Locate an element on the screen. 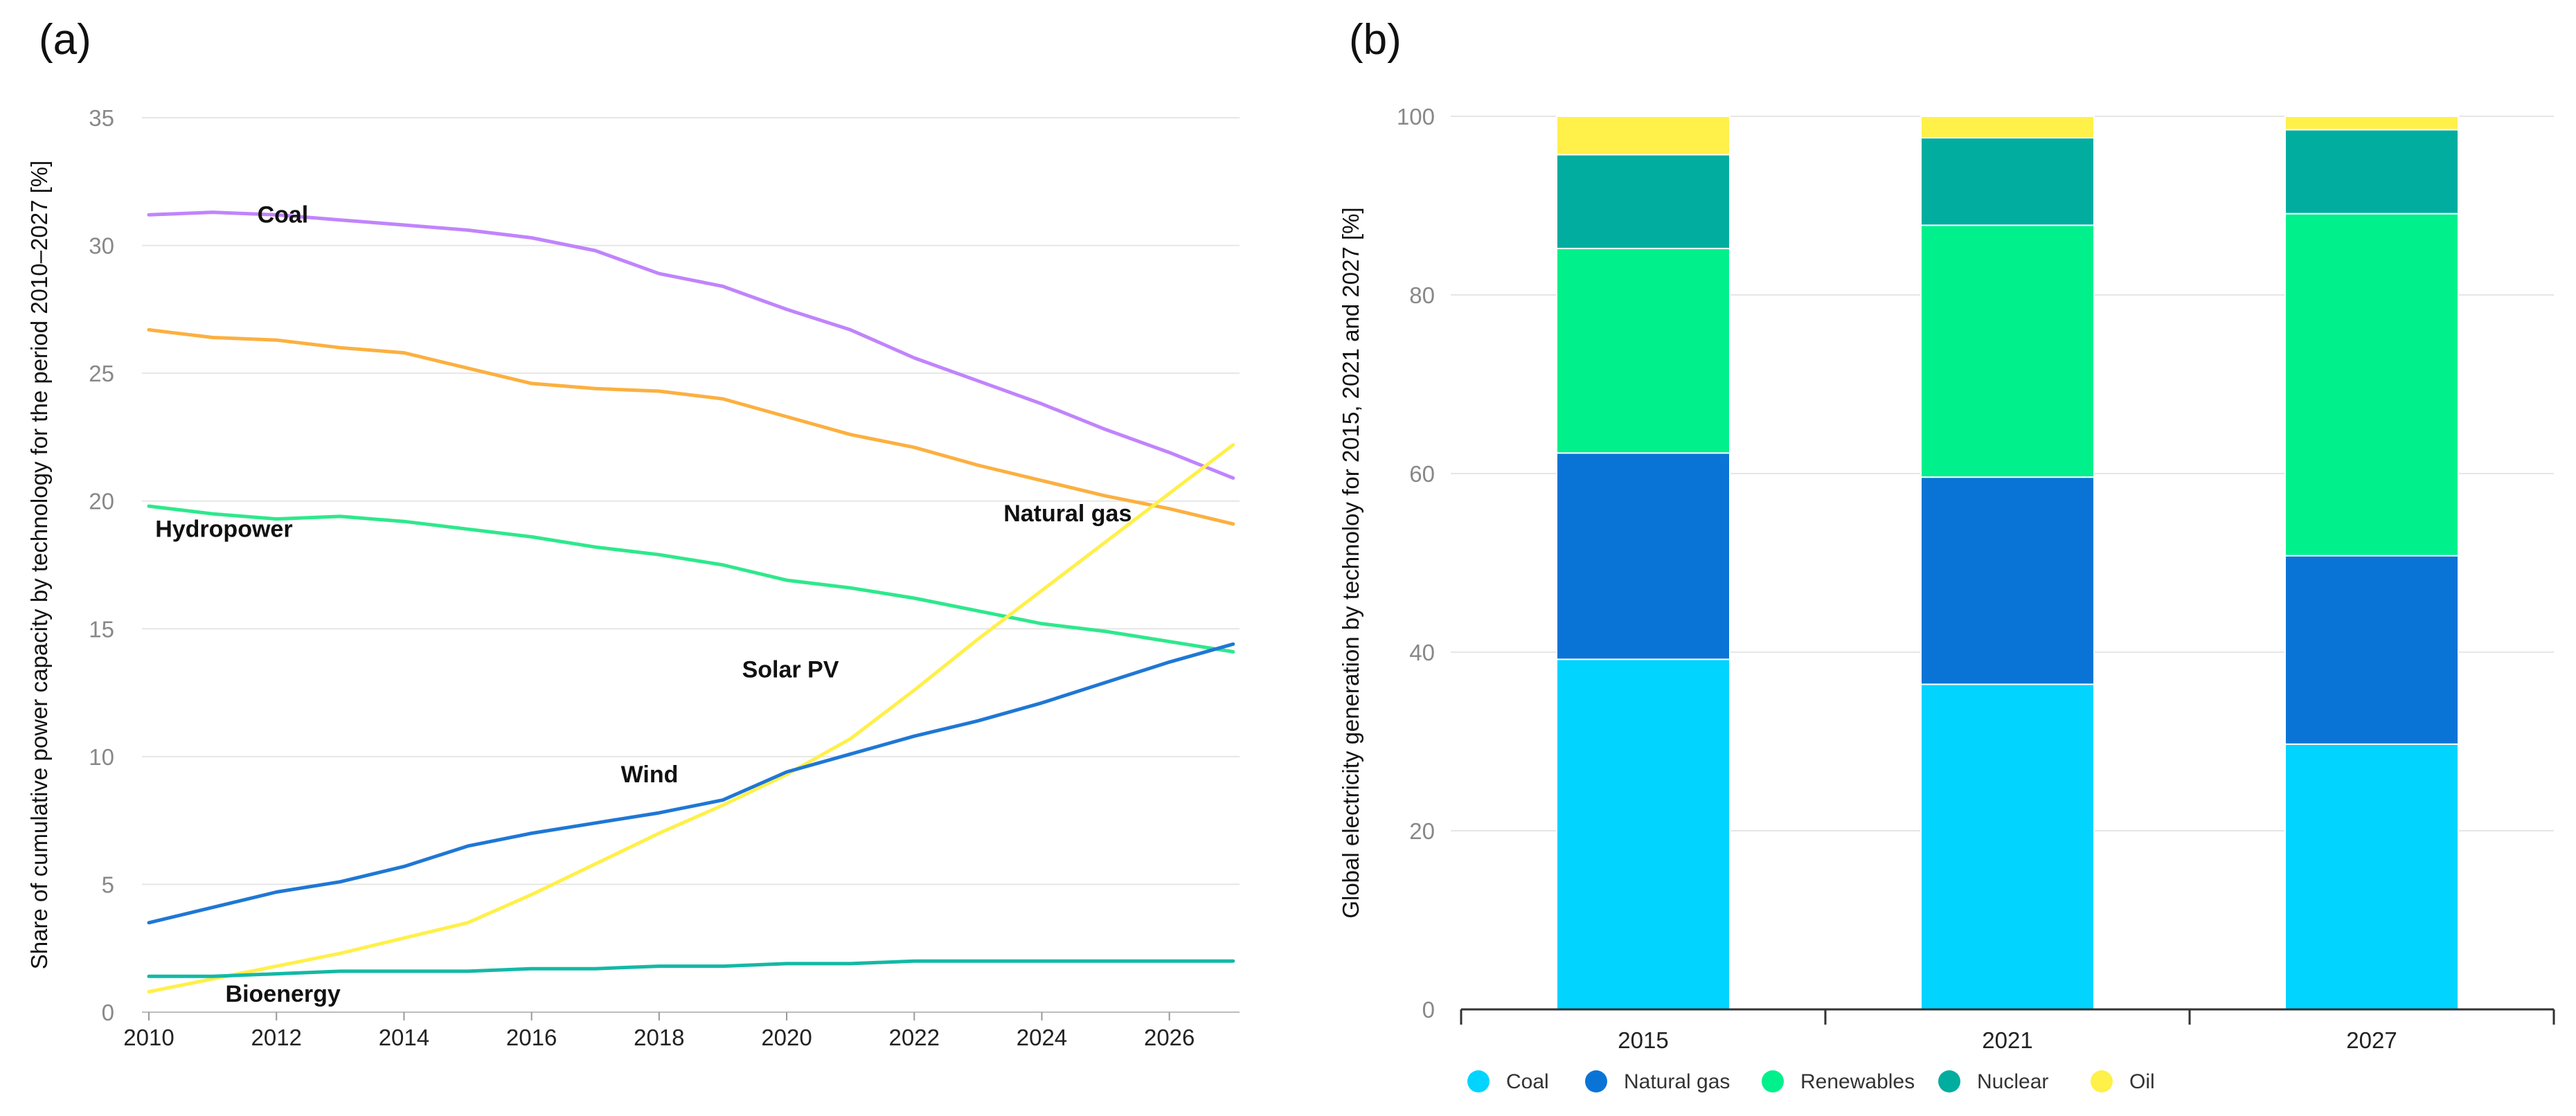 The image size is (2576, 1116). natural-gas-label: Natural gas is located at coordinates (1067, 514).